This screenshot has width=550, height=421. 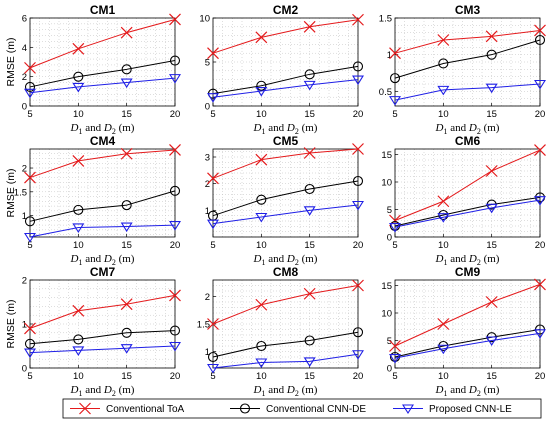 I want to click on axes-box, so click(x=102, y=193).